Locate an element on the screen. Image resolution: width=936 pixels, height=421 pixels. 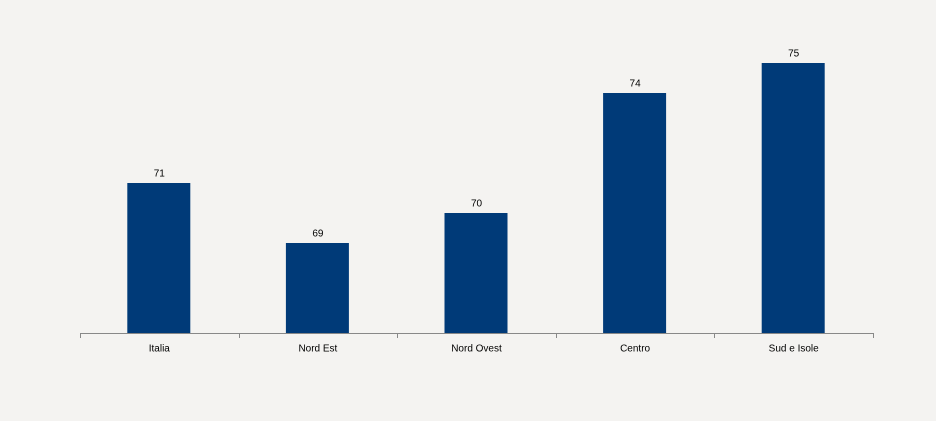
x-tick-label: Italia is located at coordinates (160, 349).